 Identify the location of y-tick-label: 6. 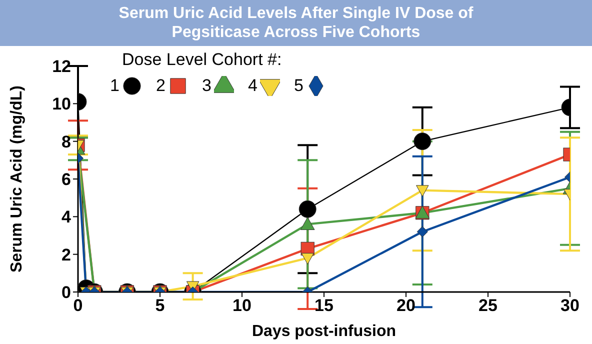
(66, 180).